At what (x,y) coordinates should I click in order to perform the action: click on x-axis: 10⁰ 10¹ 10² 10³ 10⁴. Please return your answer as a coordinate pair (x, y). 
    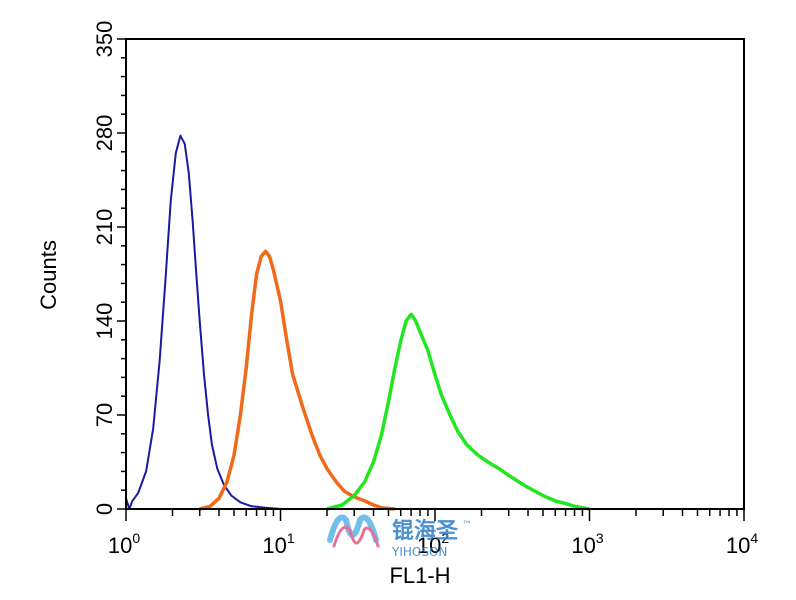
    Looking at the image, I should click on (433, 533).